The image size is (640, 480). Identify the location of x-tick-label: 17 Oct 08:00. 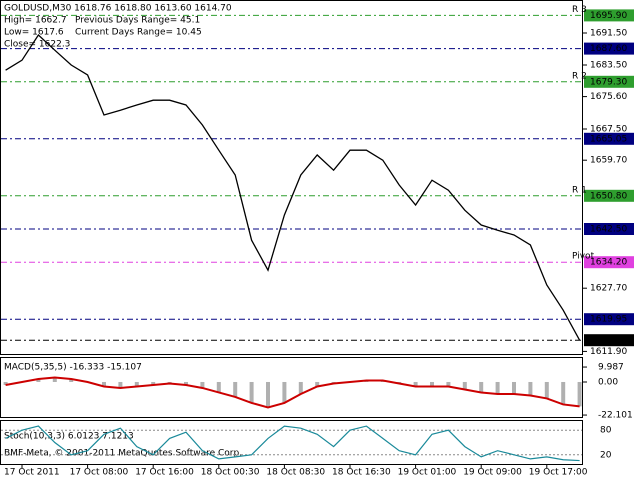
(99, 473).